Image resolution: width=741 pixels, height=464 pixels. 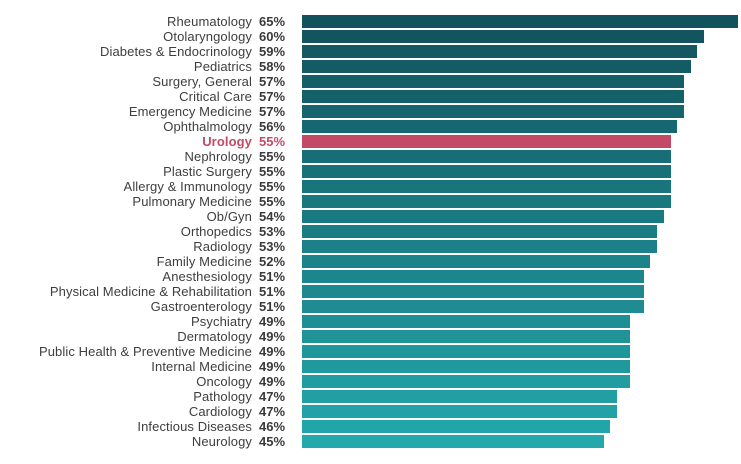 What do you see at coordinates (201, 366) in the screenshot?
I see `category-label: Internal Medicine` at bounding box center [201, 366].